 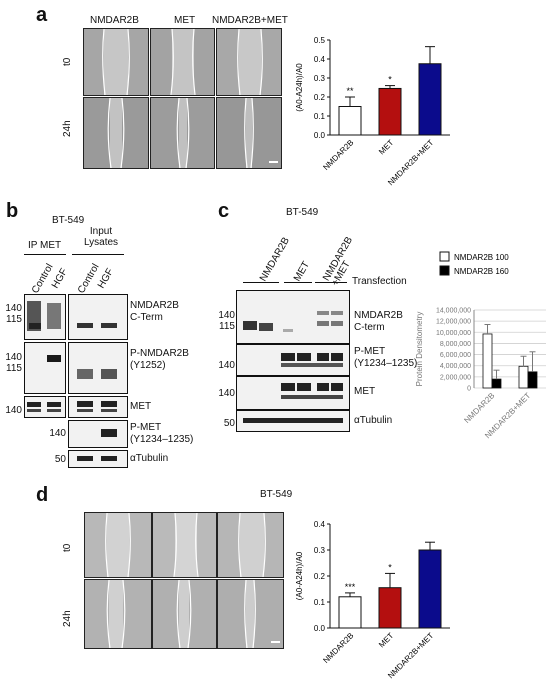 What do you see at coordinates (250, 614) in the screenshot?
I see `scratch-image-d-combo-24h` at bounding box center [250, 614].